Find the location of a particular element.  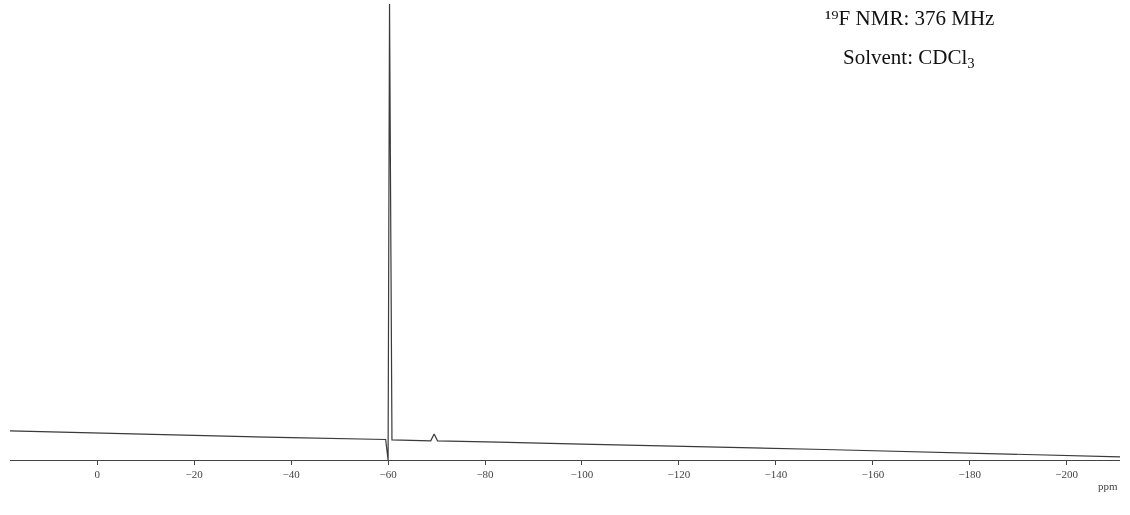

x-tick-label: 0 is located at coordinates (97, 474).